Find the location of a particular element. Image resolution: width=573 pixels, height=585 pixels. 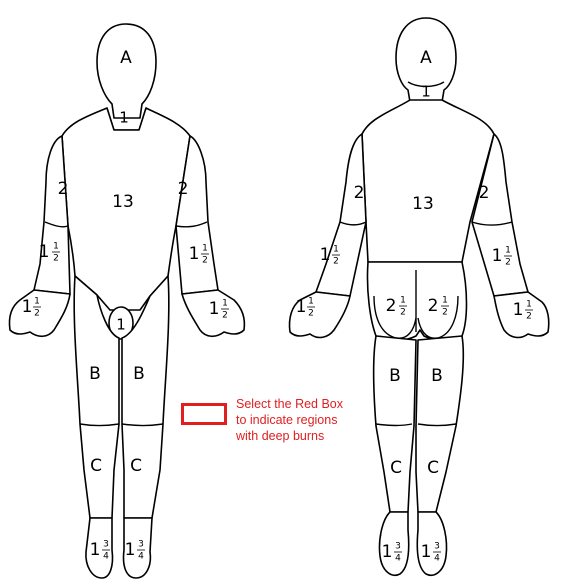

front-hand-right-label: 1 1 2 is located at coordinates (219, 310).